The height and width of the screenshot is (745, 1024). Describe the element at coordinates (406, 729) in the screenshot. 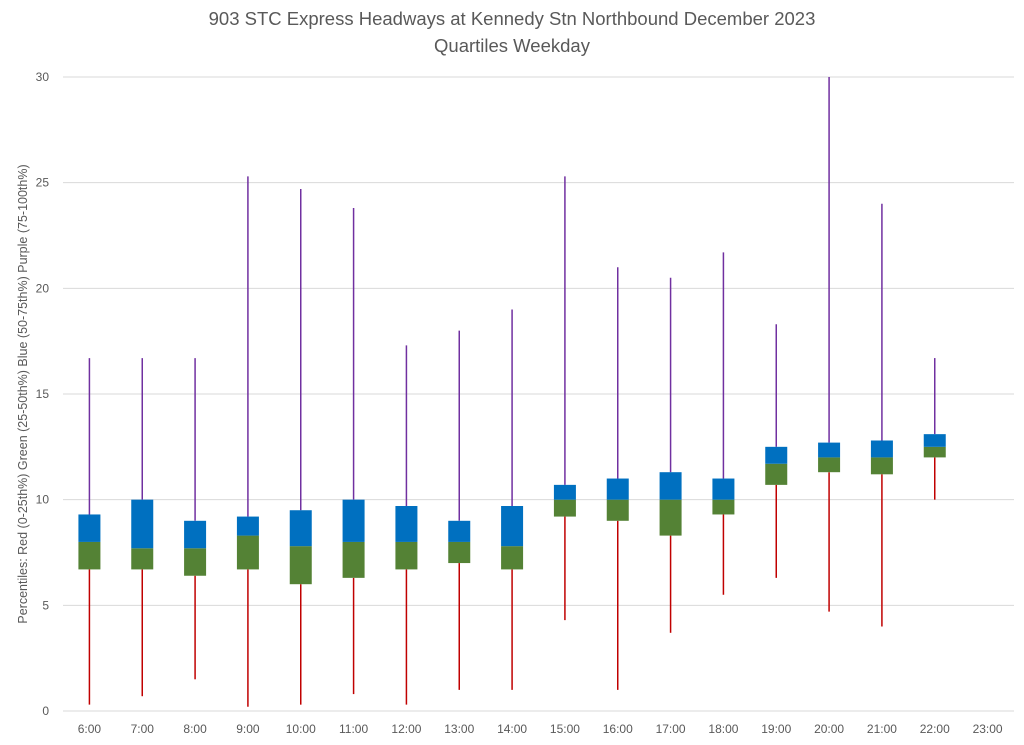

I see `x-tick-label: 12:00` at that location.